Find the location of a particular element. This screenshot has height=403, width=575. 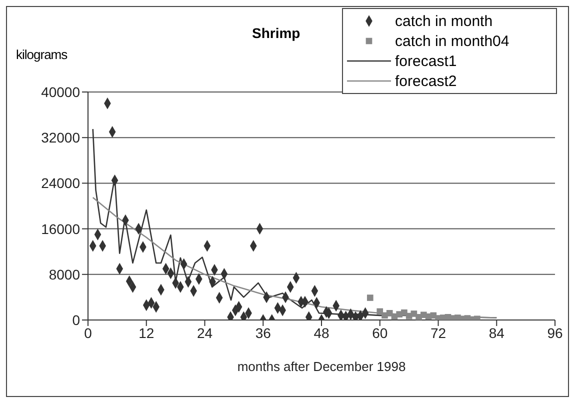

legend-label: catch in month is located at coordinates (444, 21).